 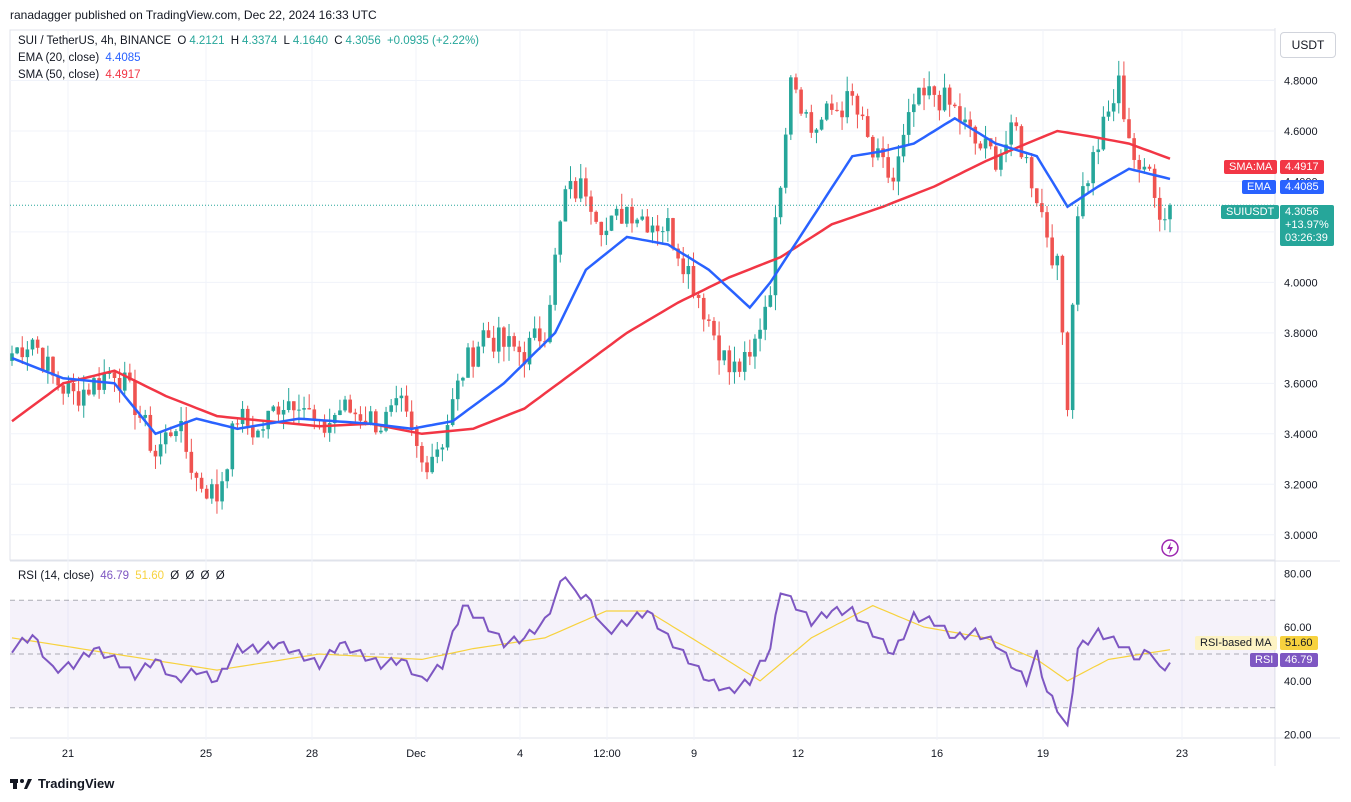 What do you see at coordinates (123, 576) in the screenshot?
I see `rsi-legend: RSI (14, close) 46.79 51.60 Ø Ø Ø Ø` at bounding box center [123, 576].